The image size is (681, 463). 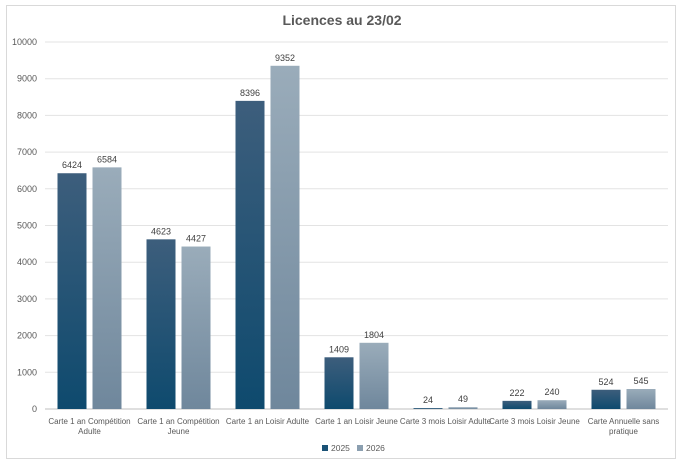 What do you see at coordinates (196, 239) in the screenshot?
I see `data-label: 4427` at bounding box center [196, 239].